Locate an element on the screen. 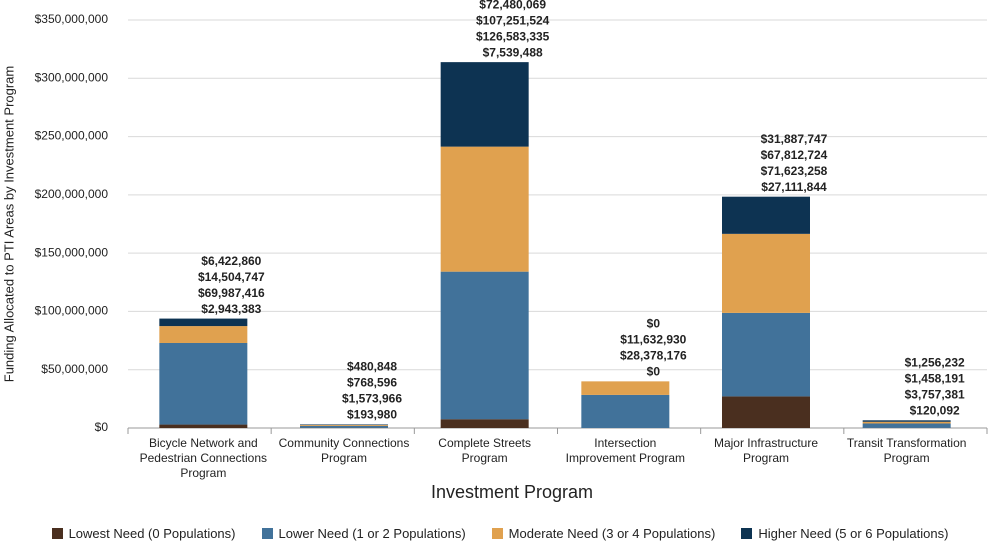 The width and height of the screenshot is (1000, 544). legend-item: Lower Need (1 or 2 Populations) is located at coordinates (363, 533).